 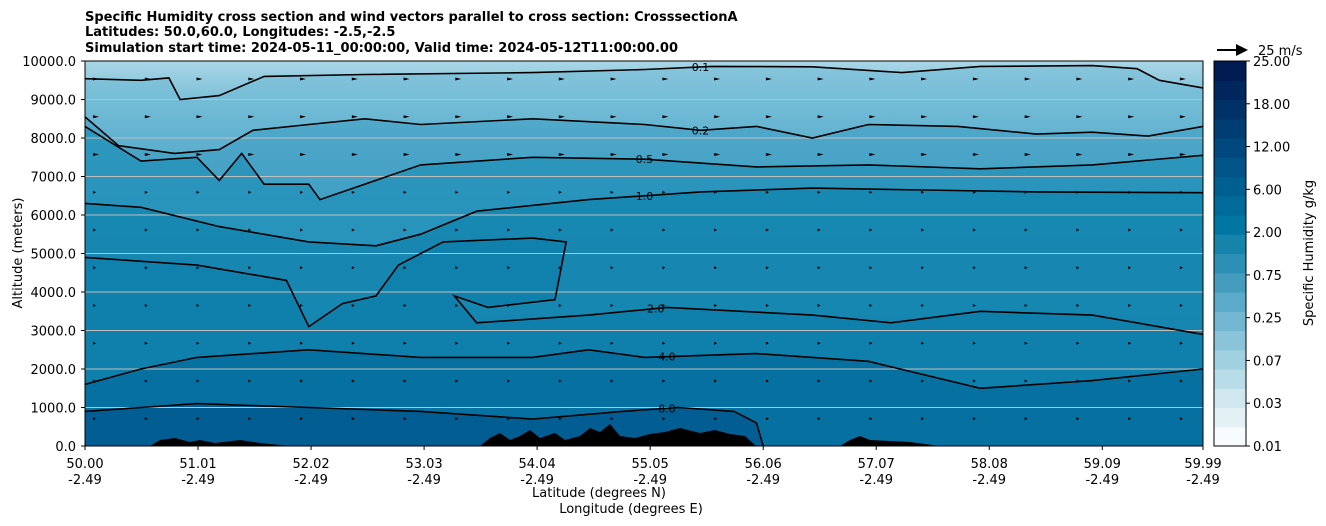 What do you see at coordinates (989, 464) in the screenshot?
I see `x-tick-label-lat: 58.08` at bounding box center [989, 464].